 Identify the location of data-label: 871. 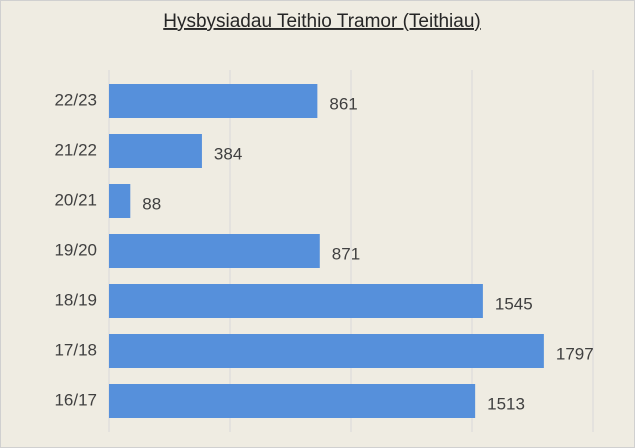
(346, 253).